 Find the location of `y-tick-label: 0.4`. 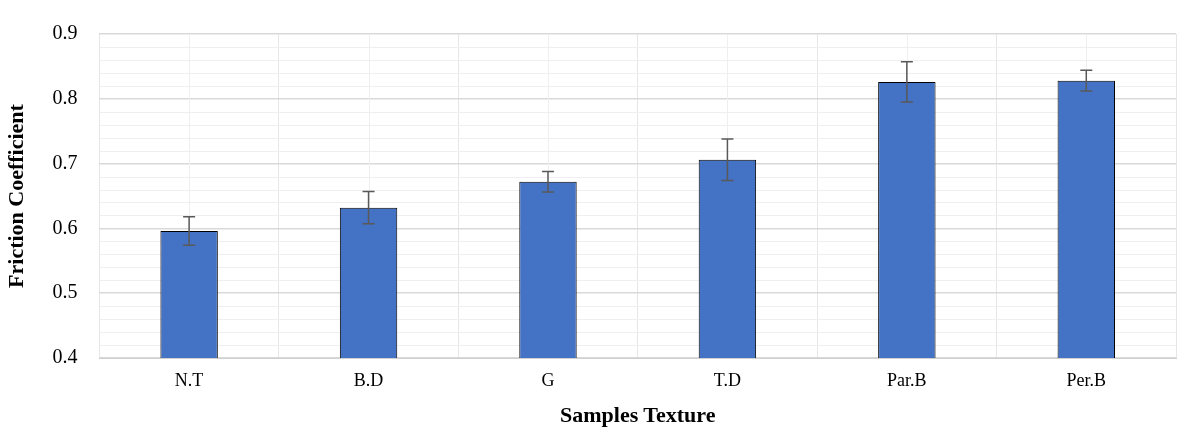

y-tick-label: 0.4 is located at coordinates (65, 356).